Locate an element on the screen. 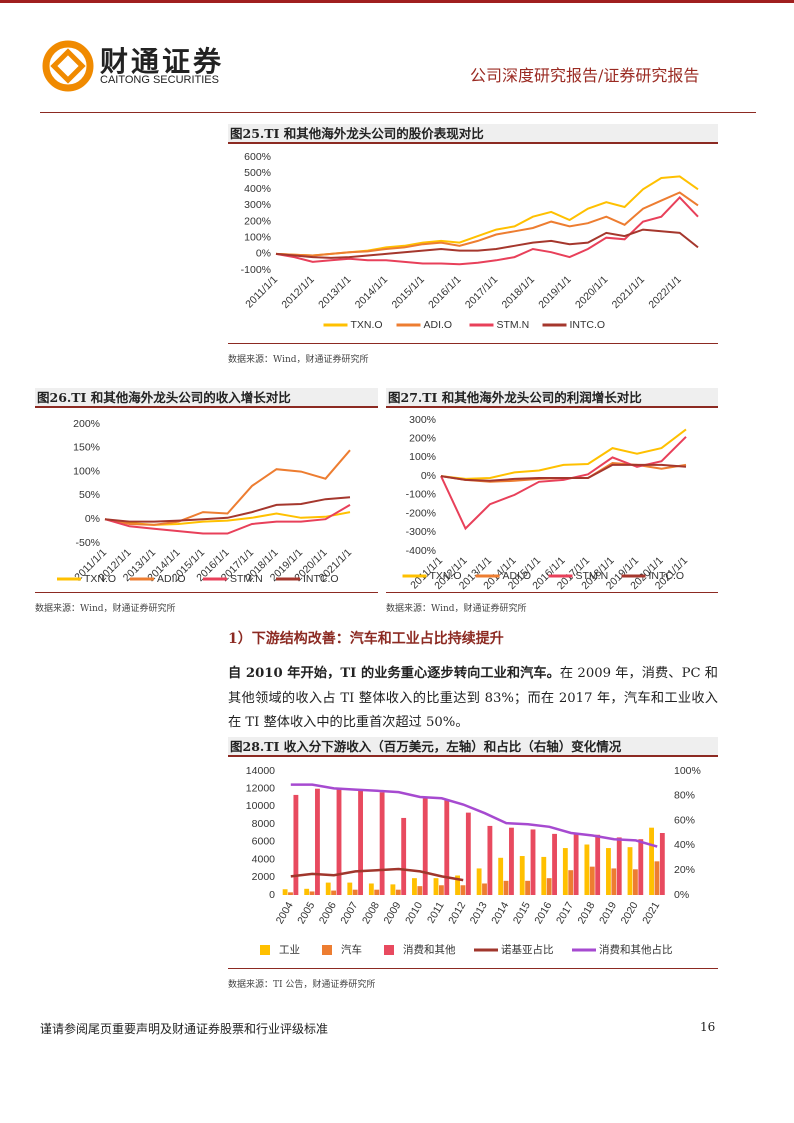 Image resolution: width=794 pixels, height=1123 pixels. y-tick-label: -300% is located at coordinates (421, 532).